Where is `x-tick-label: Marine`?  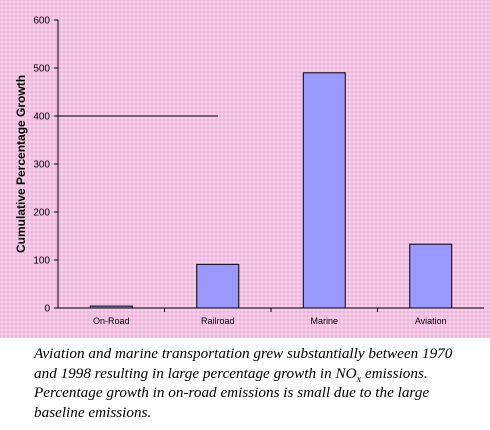
x-tick-label: Marine is located at coordinates (324, 321).